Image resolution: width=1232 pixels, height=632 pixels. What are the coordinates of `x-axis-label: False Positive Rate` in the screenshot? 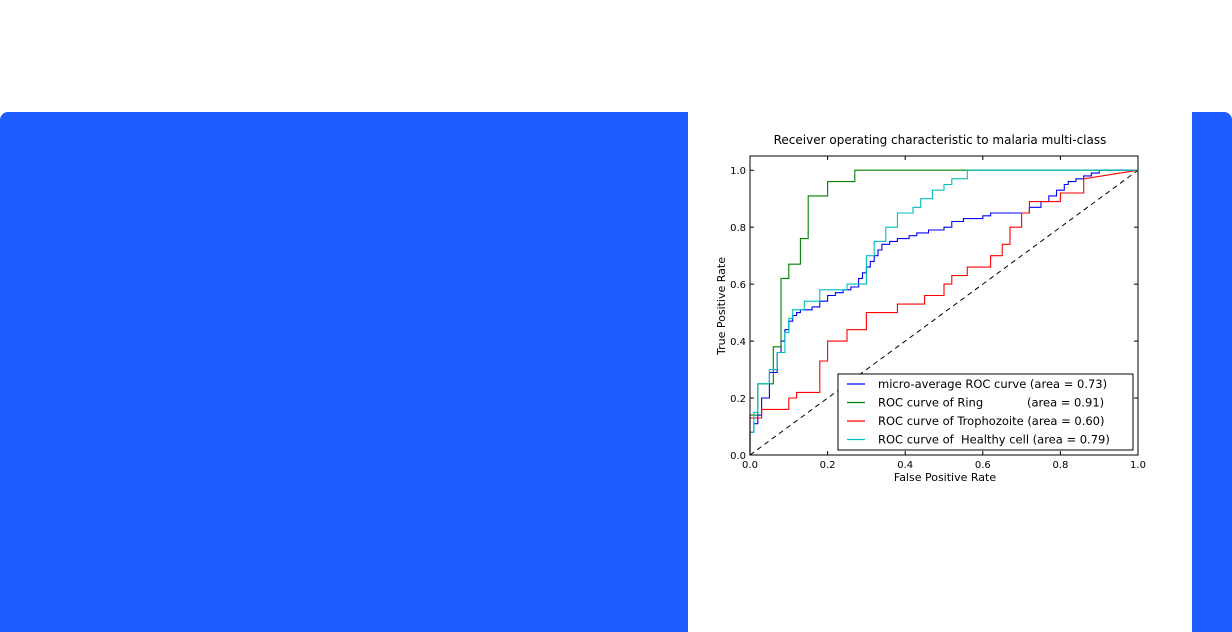 It's located at (945, 477).